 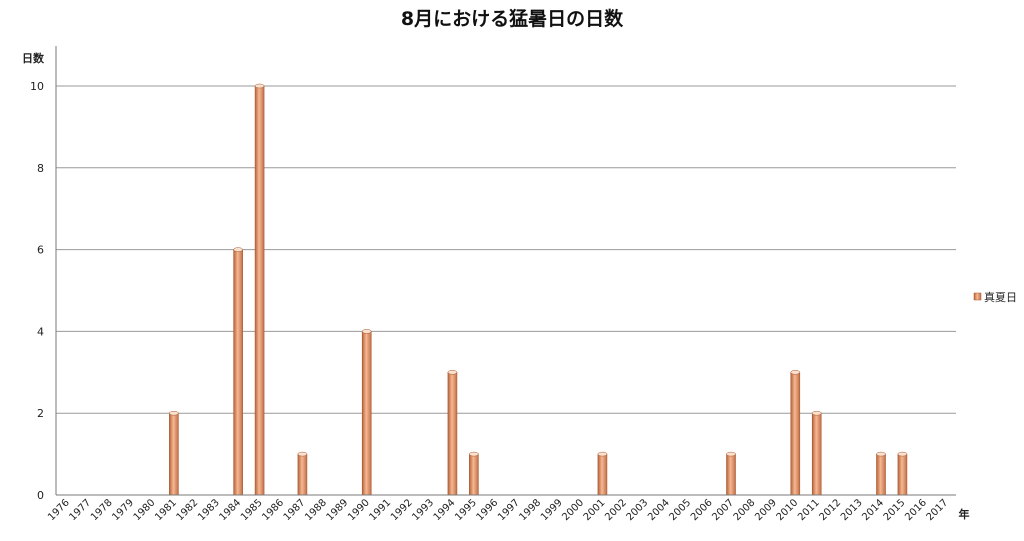 What do you see at coordinates (680, 510) in the screenshot?
I see `x-tick-label: 2005` at bounding box center [680, 510].